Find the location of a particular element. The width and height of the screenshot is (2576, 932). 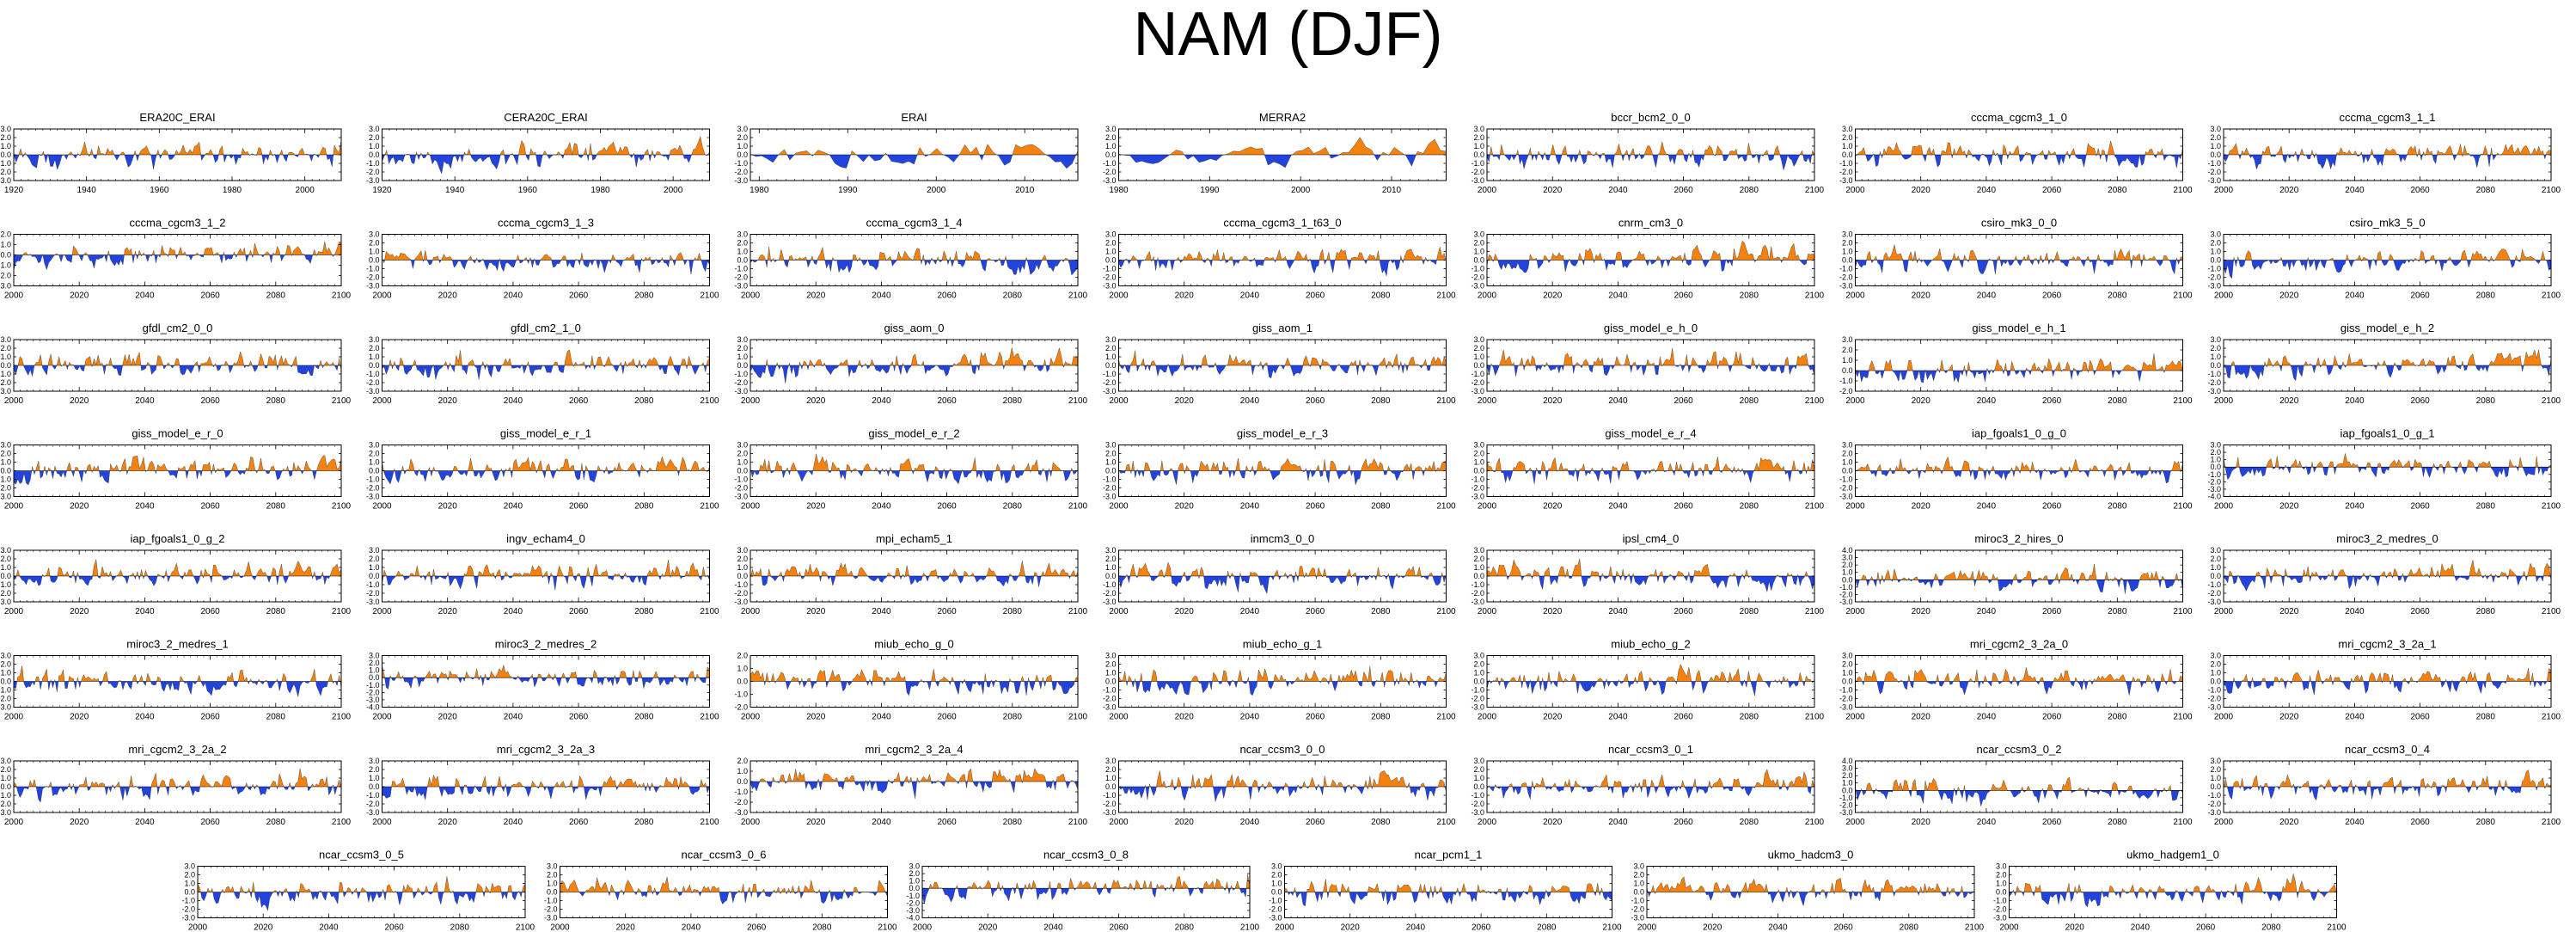

panel-title: ipsl_cm4_0 is located at coordinates (1651, 538).